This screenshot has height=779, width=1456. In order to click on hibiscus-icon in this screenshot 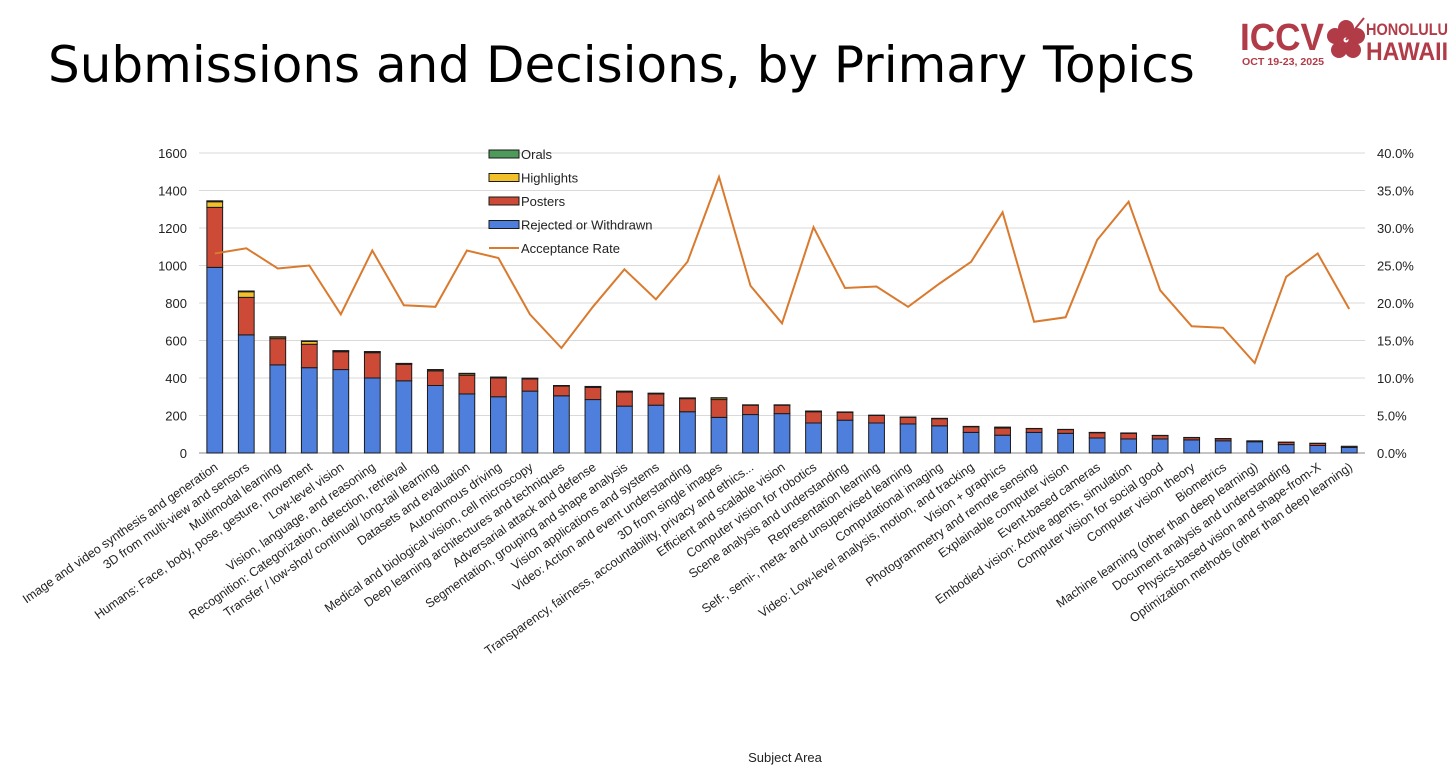, I will do `click(1346, 37)`.